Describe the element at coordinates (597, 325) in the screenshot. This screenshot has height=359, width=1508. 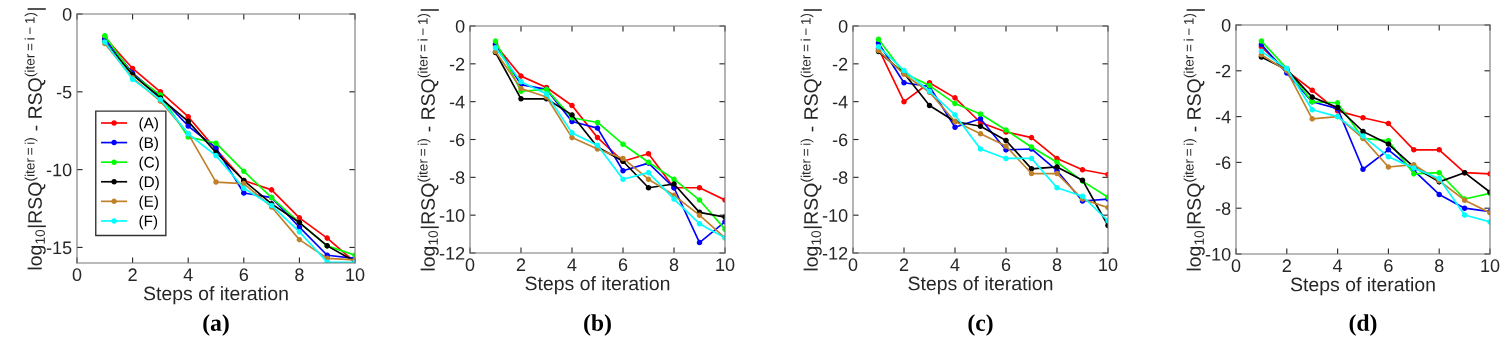
I see `text: (b)` at that location.